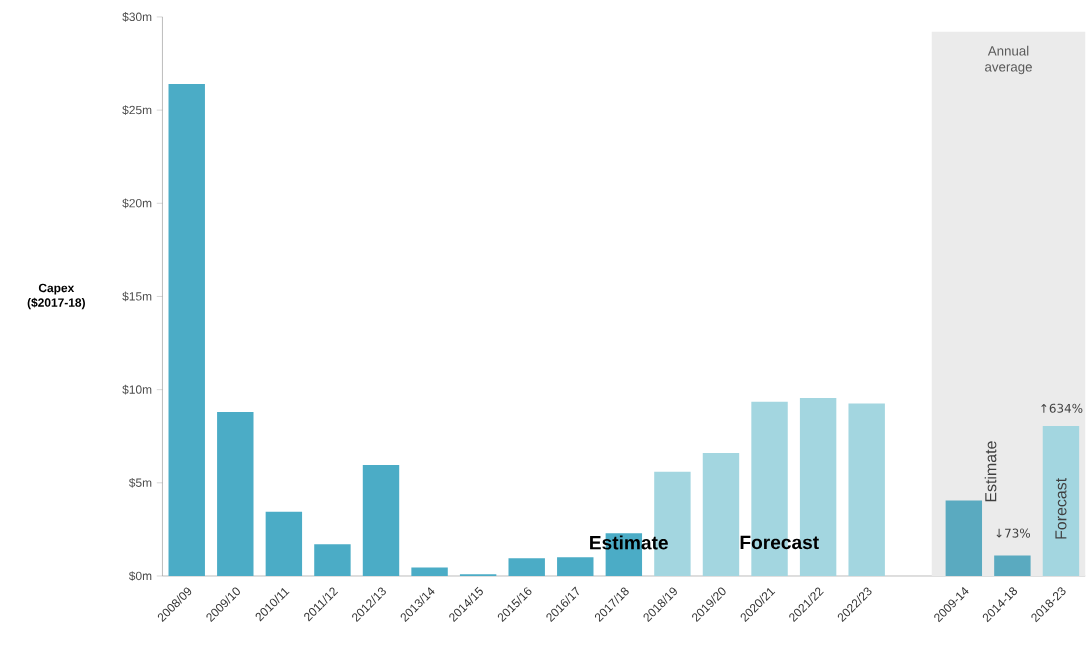  I want to click on y-tick-label: $5m, so click(140, 483).